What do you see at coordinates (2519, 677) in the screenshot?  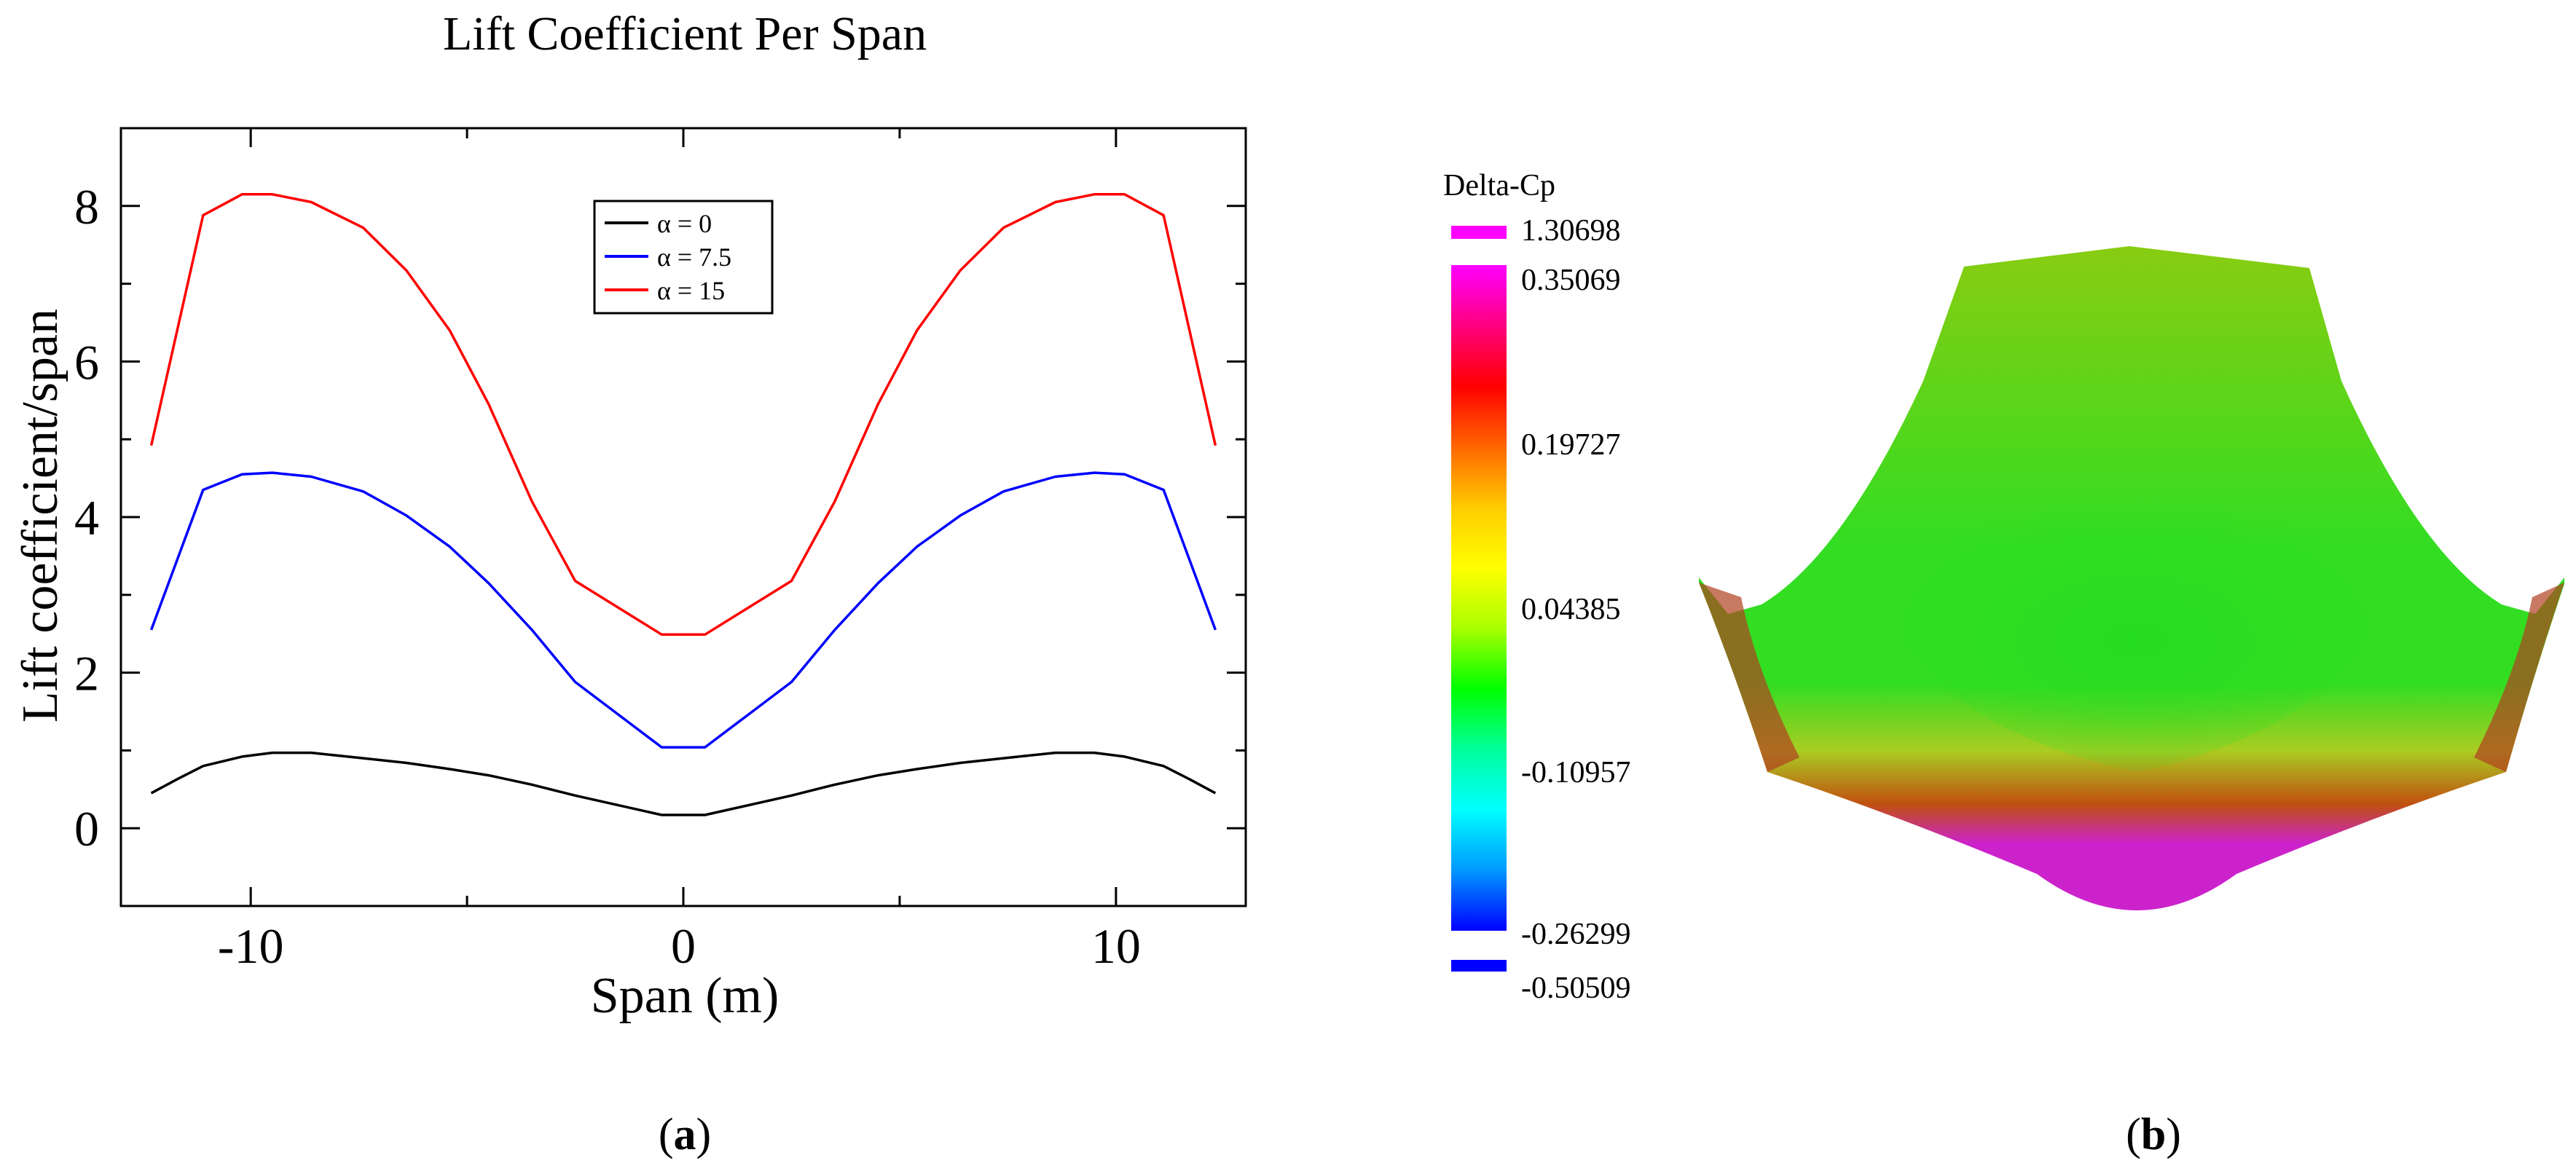 I see `wing-right-edge-band` at bounding box center [2519, 677].